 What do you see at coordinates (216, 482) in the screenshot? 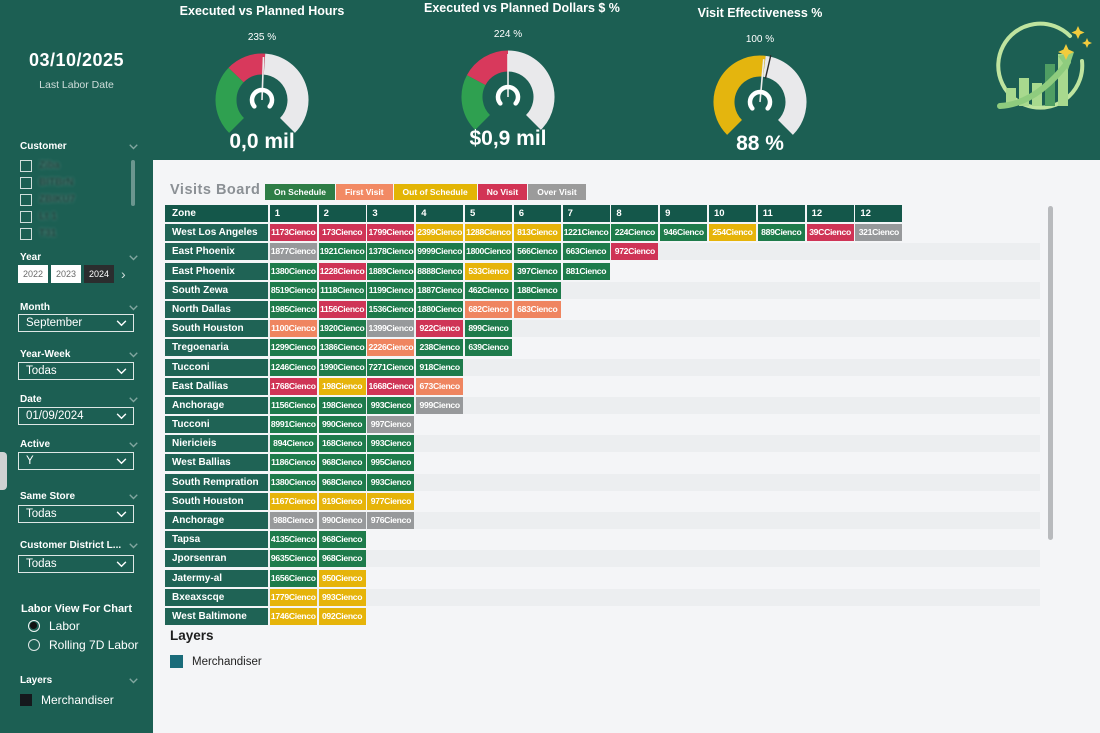
I see `zone-row-label: South Rempration` at bounding box center [216, 482].